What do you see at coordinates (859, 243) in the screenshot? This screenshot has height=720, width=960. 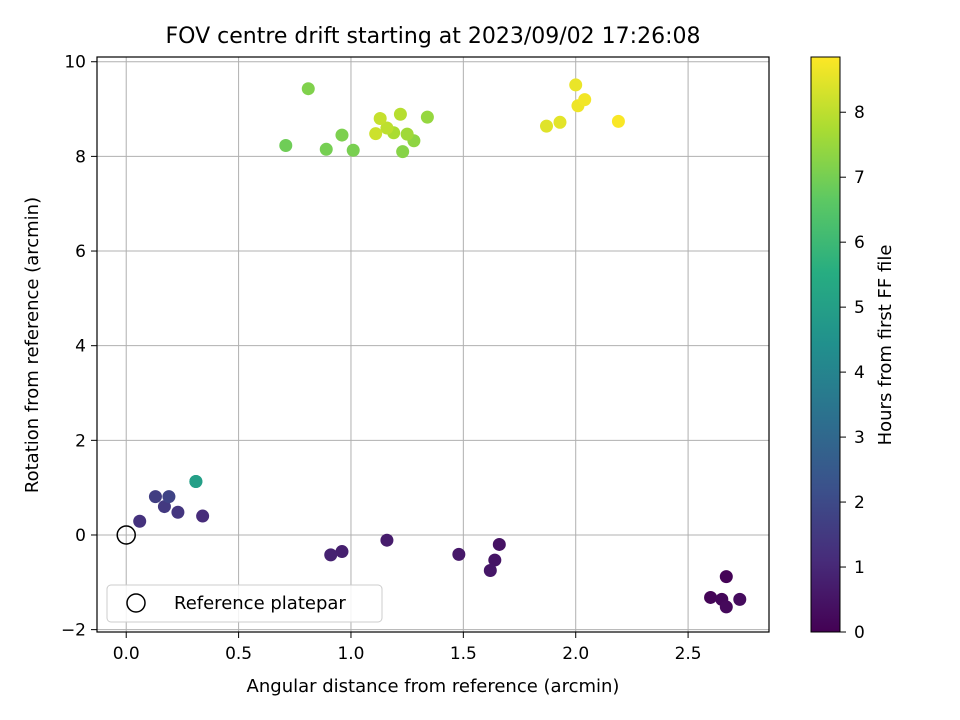 I see `colorbar-tick-label: 6` at bounding box center [859, 243].